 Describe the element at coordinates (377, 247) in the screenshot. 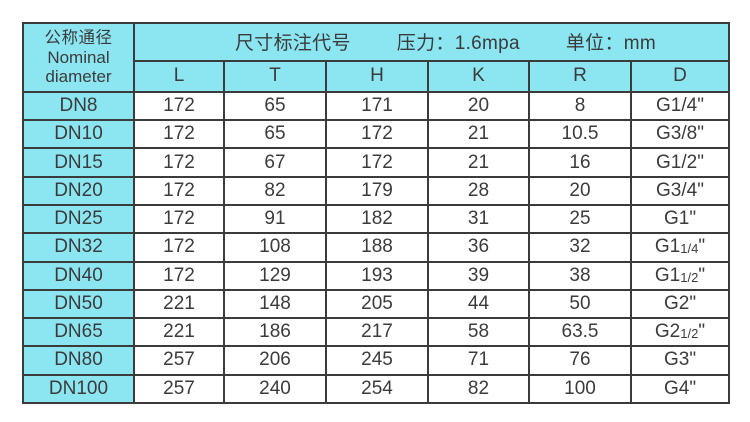

I see `cell-h: 188` at that location.